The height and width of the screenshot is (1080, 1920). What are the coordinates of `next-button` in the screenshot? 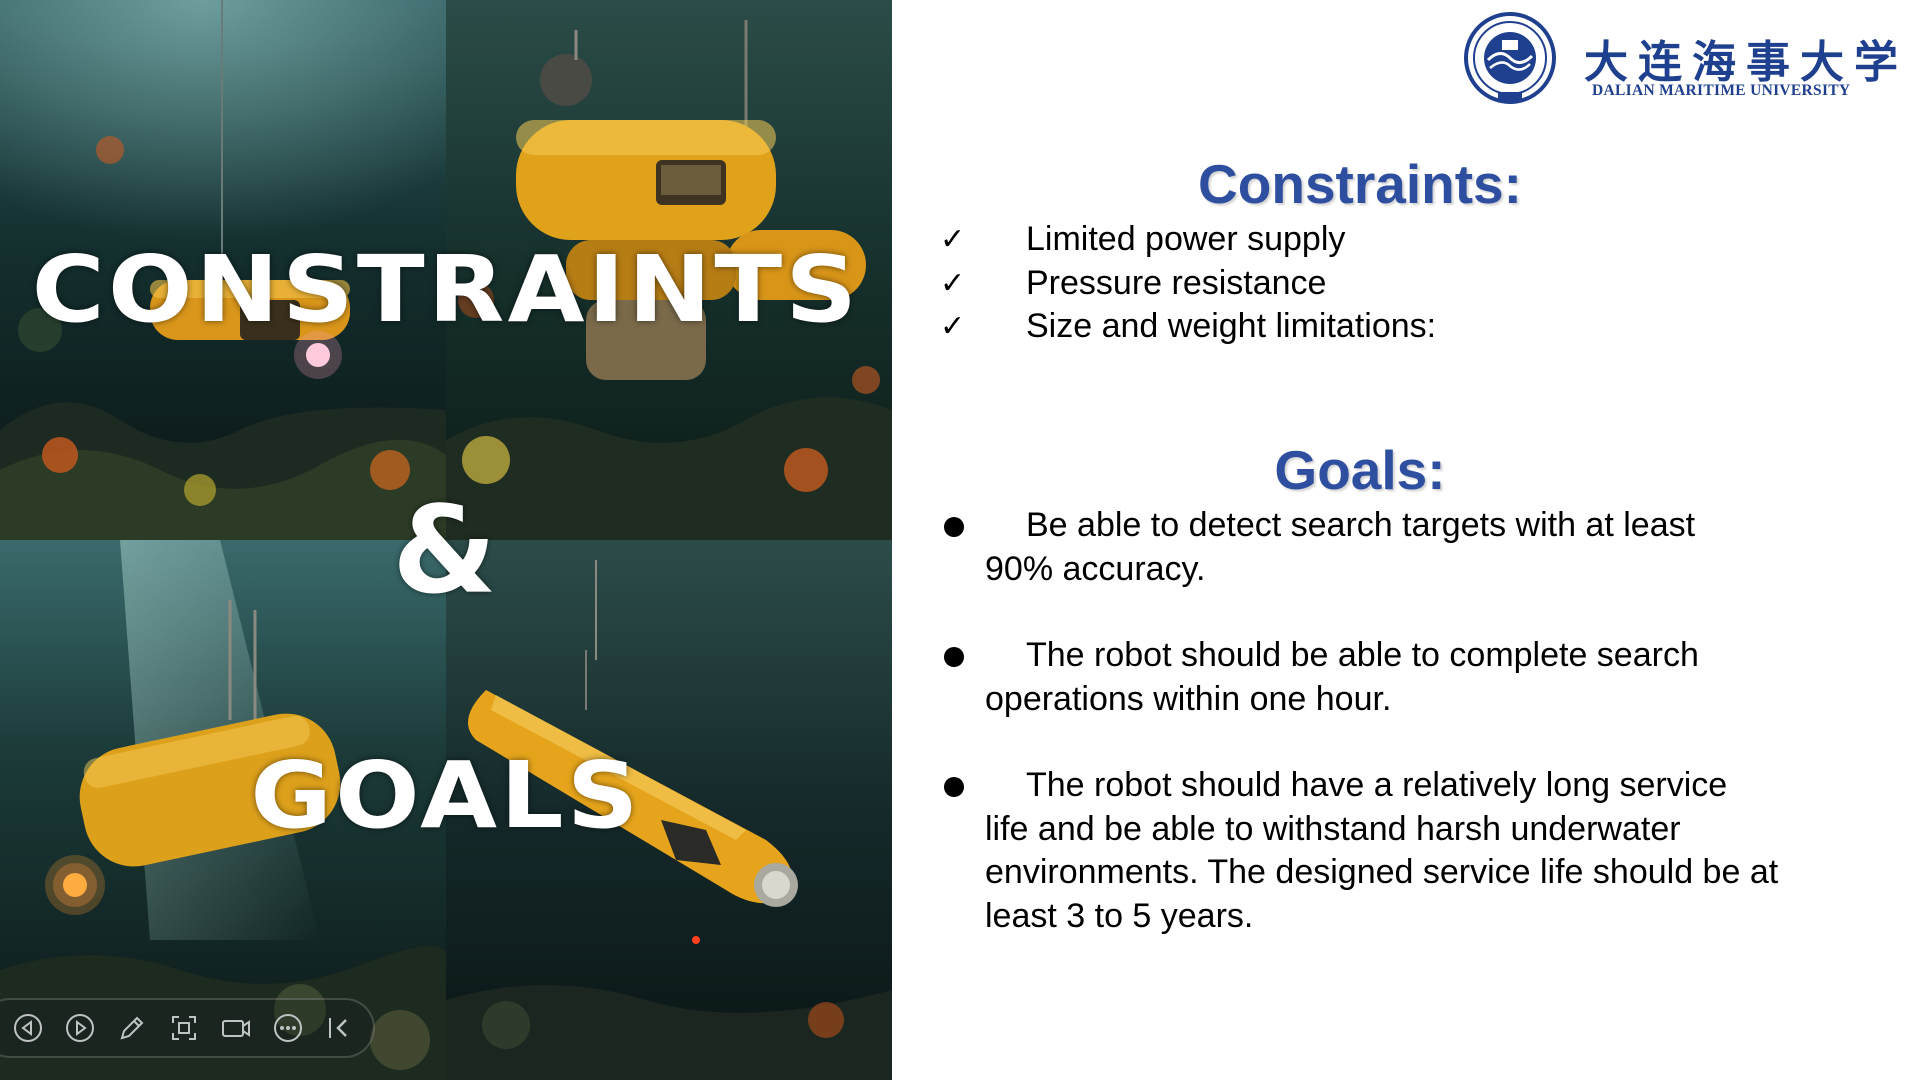 It's located at (80, 1028).